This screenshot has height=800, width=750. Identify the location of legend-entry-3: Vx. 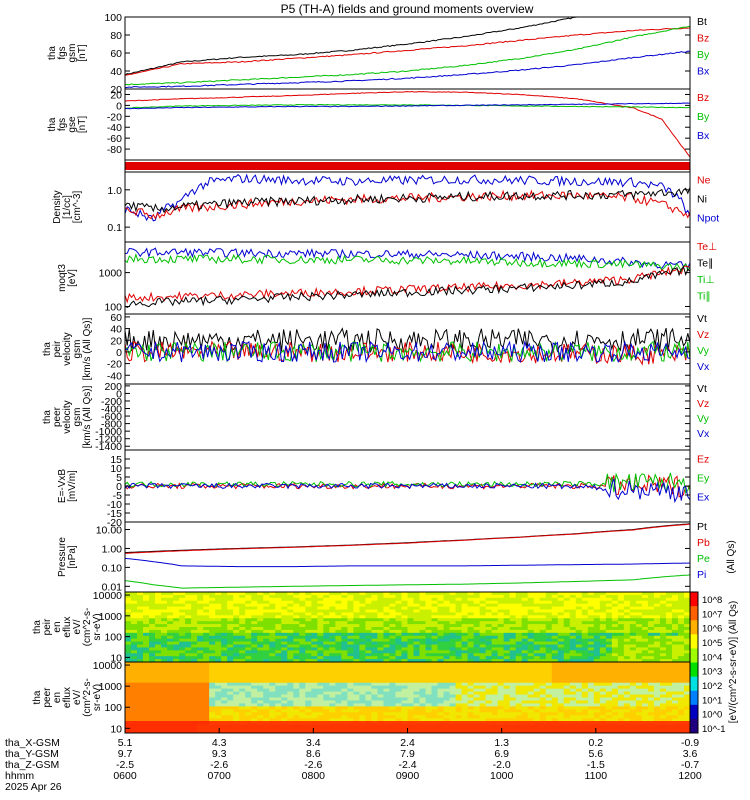
(703, 434).